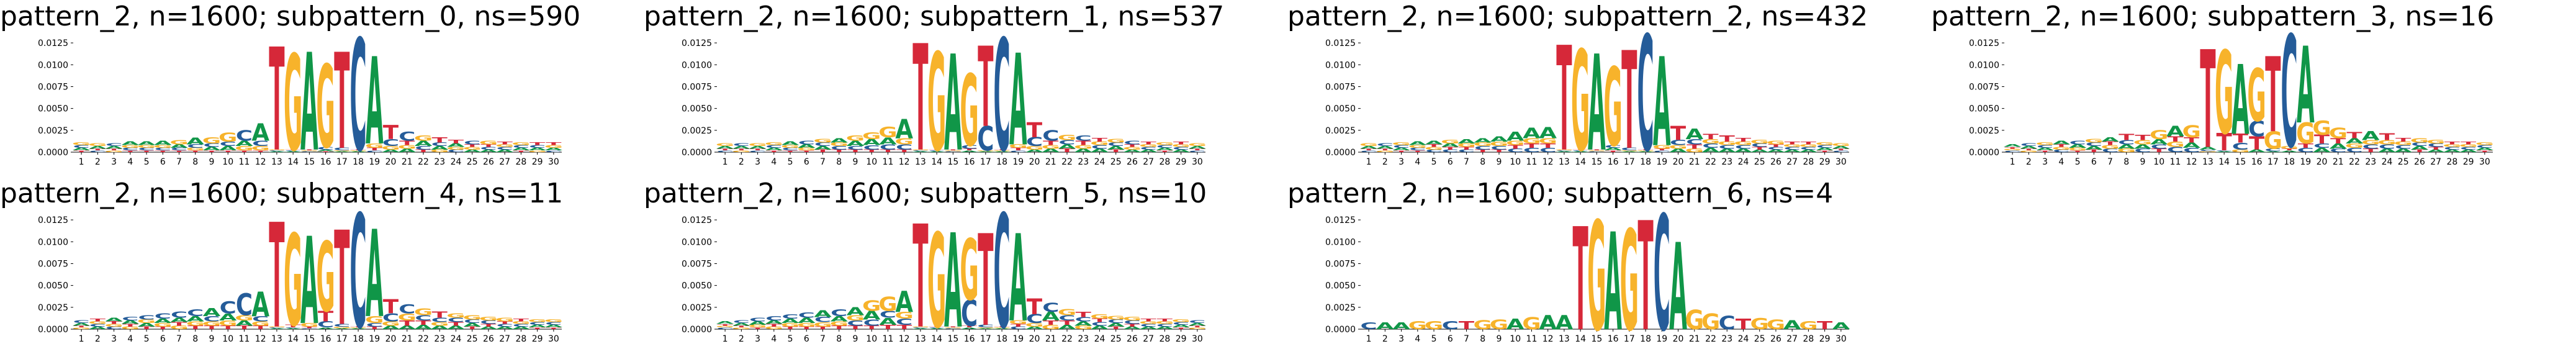 This screenshot has height=354, width=2576. I want to click on y-tick-label: 0.0000, so click(697, 153).